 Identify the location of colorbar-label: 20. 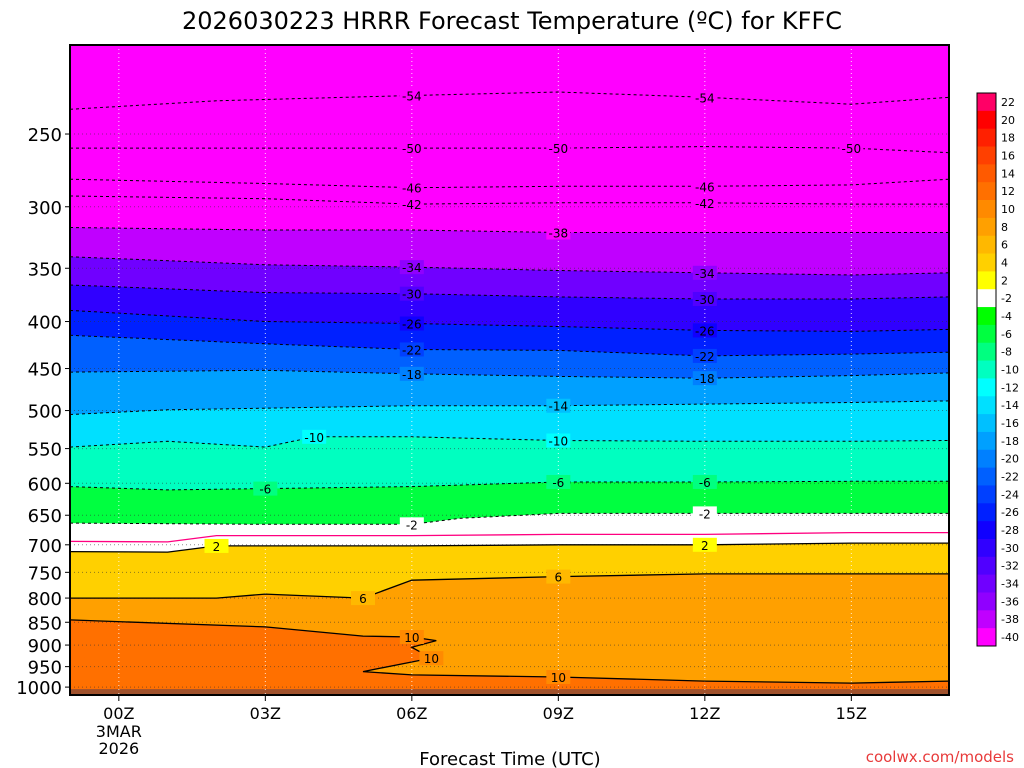
(1008, 120).